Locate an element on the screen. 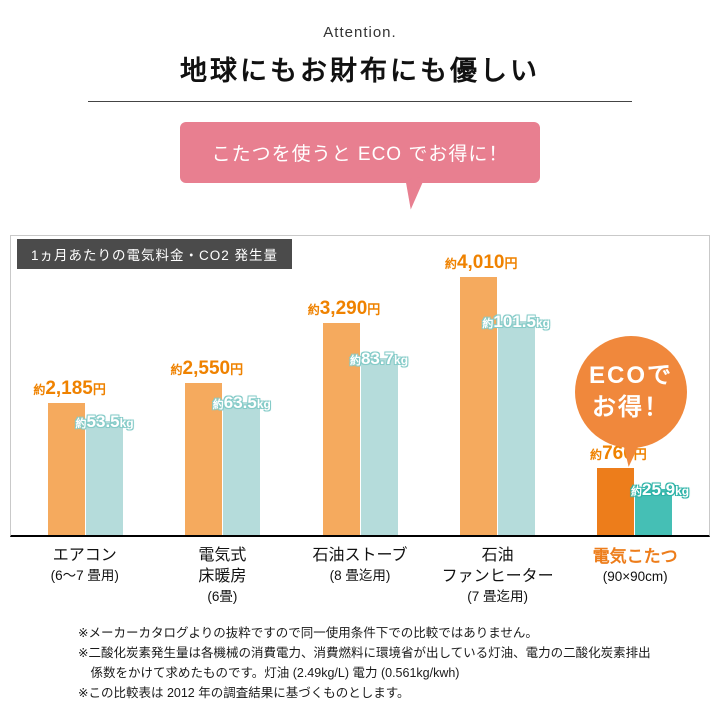 This screenshot has height=720, width=720. price-label: 約2,185円 is located at coordinates (69, 388).